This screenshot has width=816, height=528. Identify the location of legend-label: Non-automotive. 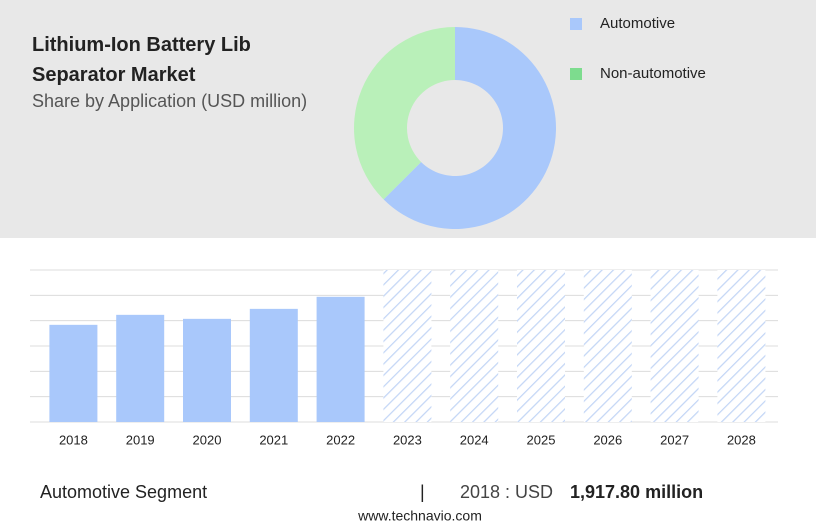
(653, 73).